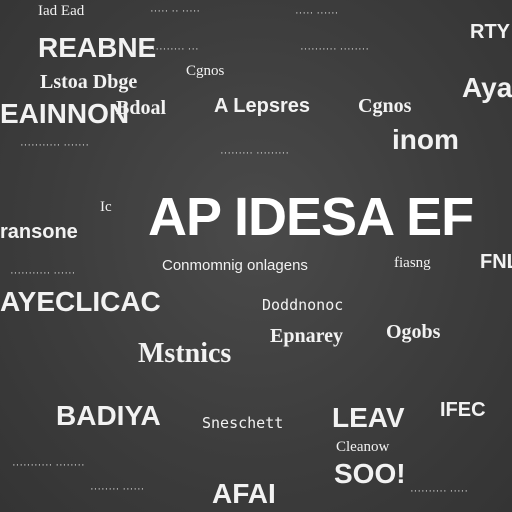 The image size is (512, 512). Describe the element at coordinates (413, 332) in the screenshot. I see `word-ogobs: Ogobs` at that location.